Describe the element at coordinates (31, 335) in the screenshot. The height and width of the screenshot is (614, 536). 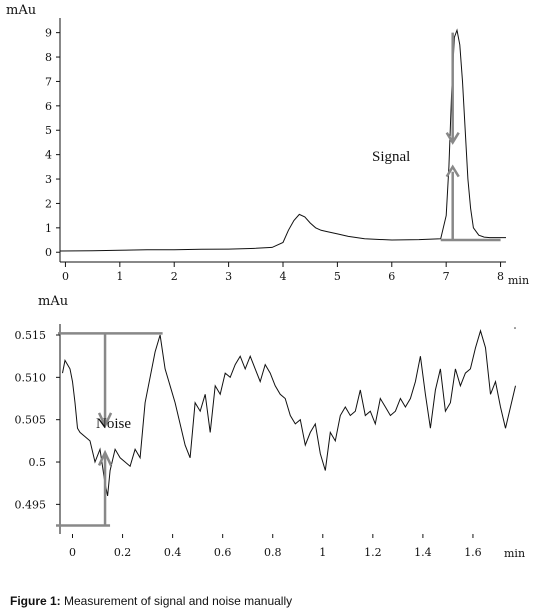
I see `noise-y-tick-label: 0.515` at that location.